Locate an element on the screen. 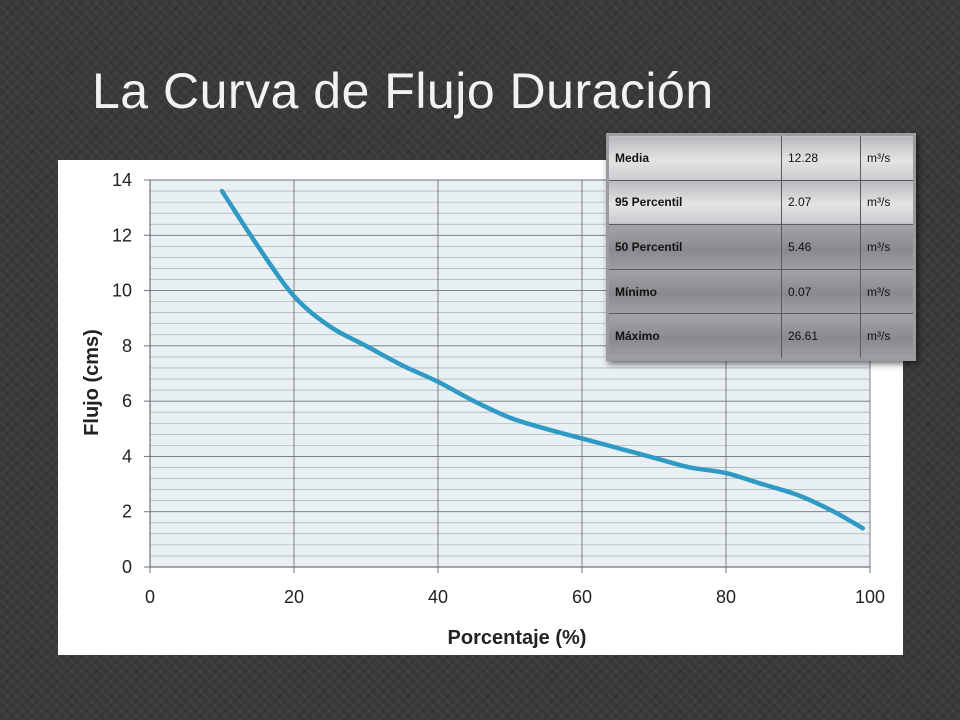  y-tick-label: 14 is located at coordinates (122, 180).